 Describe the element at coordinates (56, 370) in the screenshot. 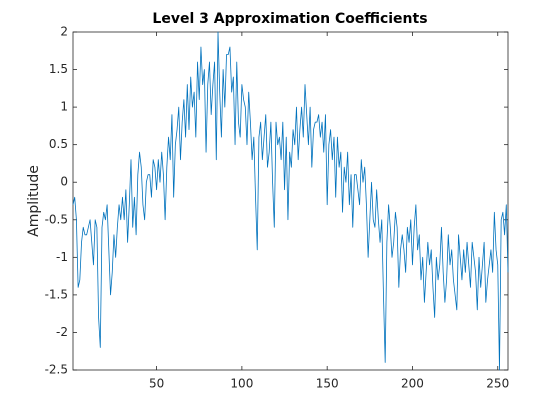

I see `y-tick-label: -2.5` at that location.